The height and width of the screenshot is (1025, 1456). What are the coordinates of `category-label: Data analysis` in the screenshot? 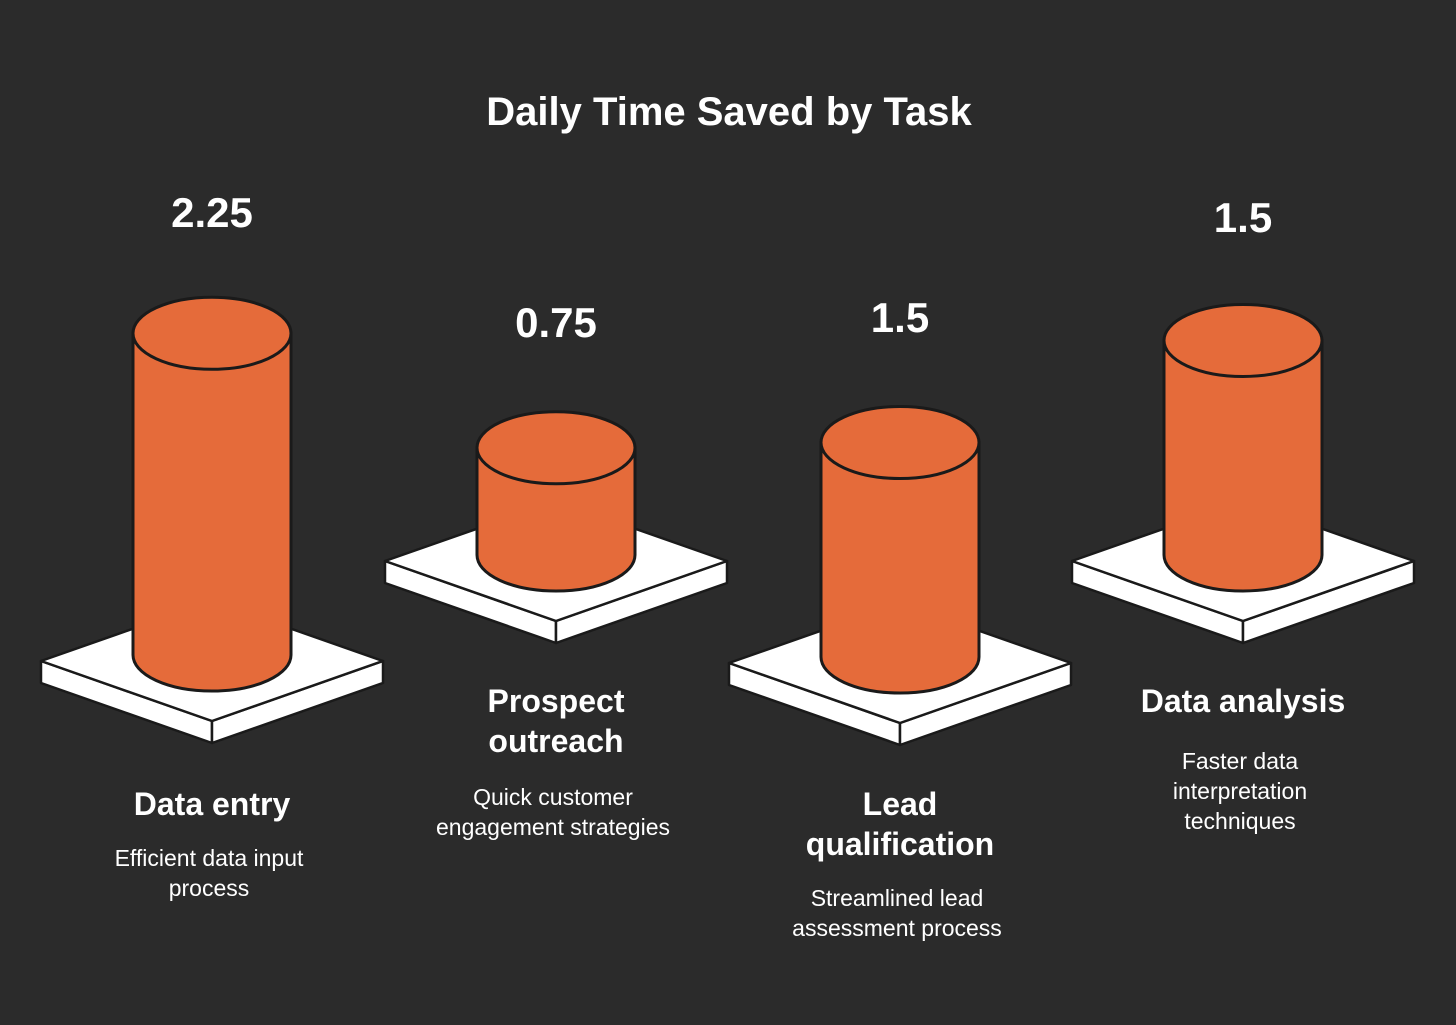 It's located at (1243, 701).